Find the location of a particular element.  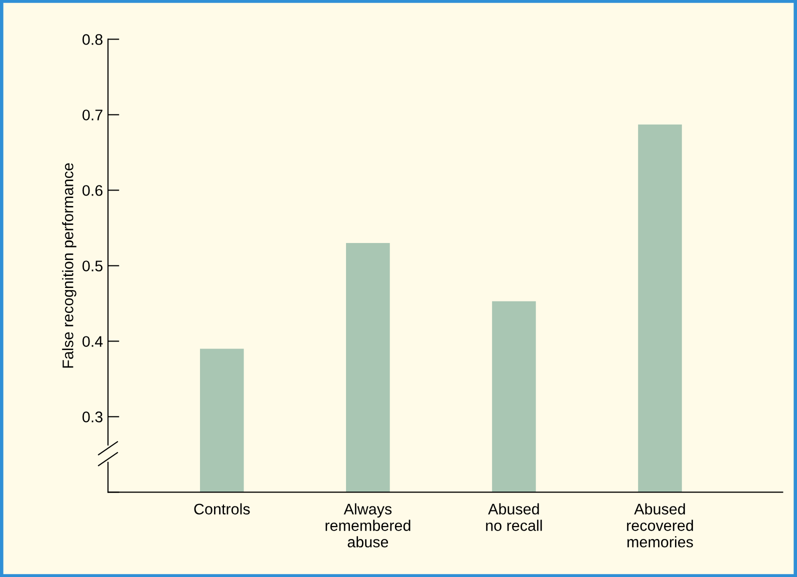

y-tick-label: 0.6 is located at coordinates (92, 190).